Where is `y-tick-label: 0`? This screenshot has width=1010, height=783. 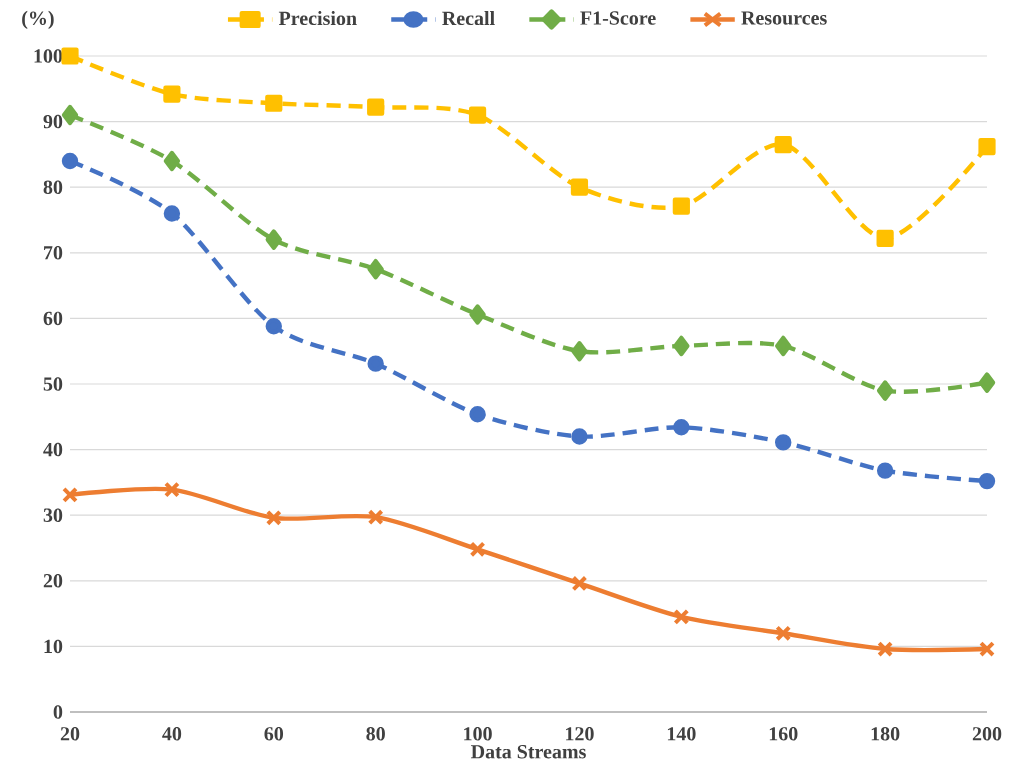
y-tick-label: 0 is located at coordinates (58, 712).